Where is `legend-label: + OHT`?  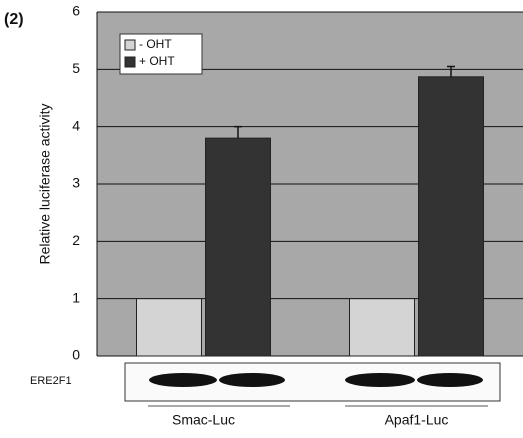
legend-label: + OHT is located at coordinates (157, 61).